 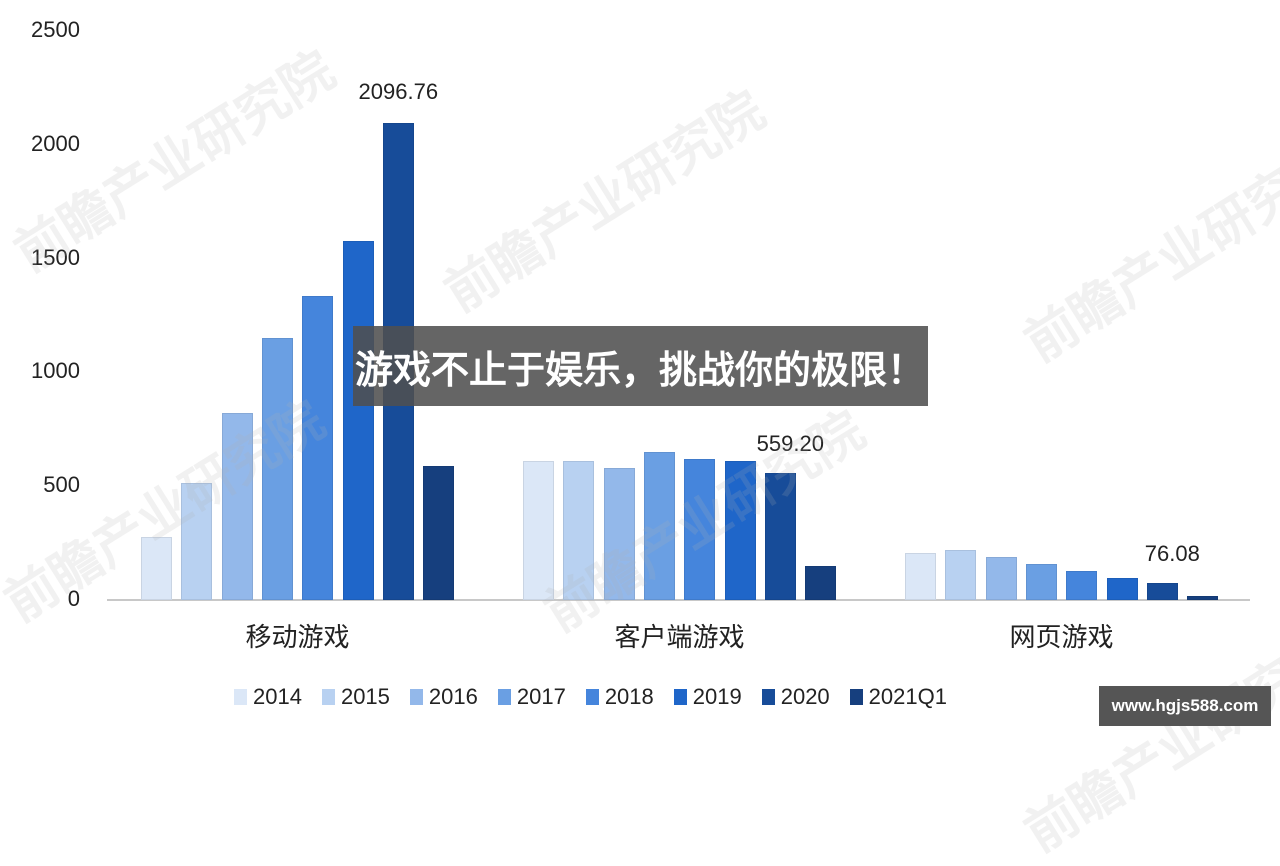 What do you see at coordinates (1172, 553) in the screenshot?
I see `data-label: 76.08` at bounding box center [1172, 553].